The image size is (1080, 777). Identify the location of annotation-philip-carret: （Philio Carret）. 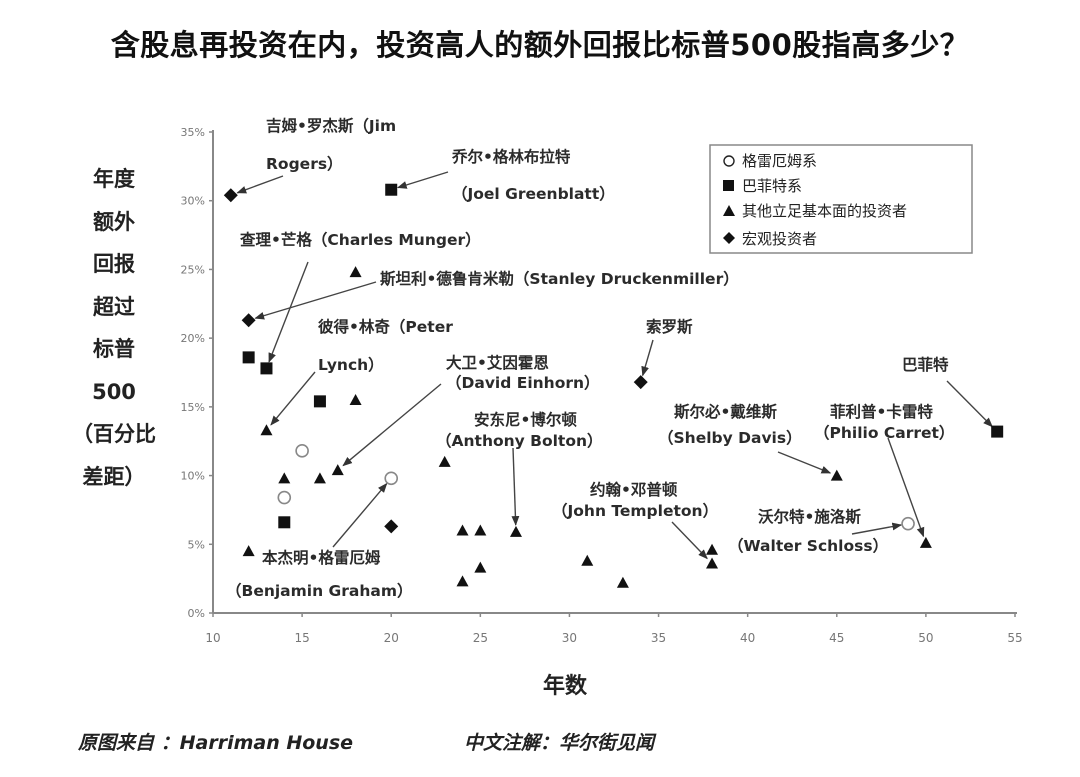
(884, 433).